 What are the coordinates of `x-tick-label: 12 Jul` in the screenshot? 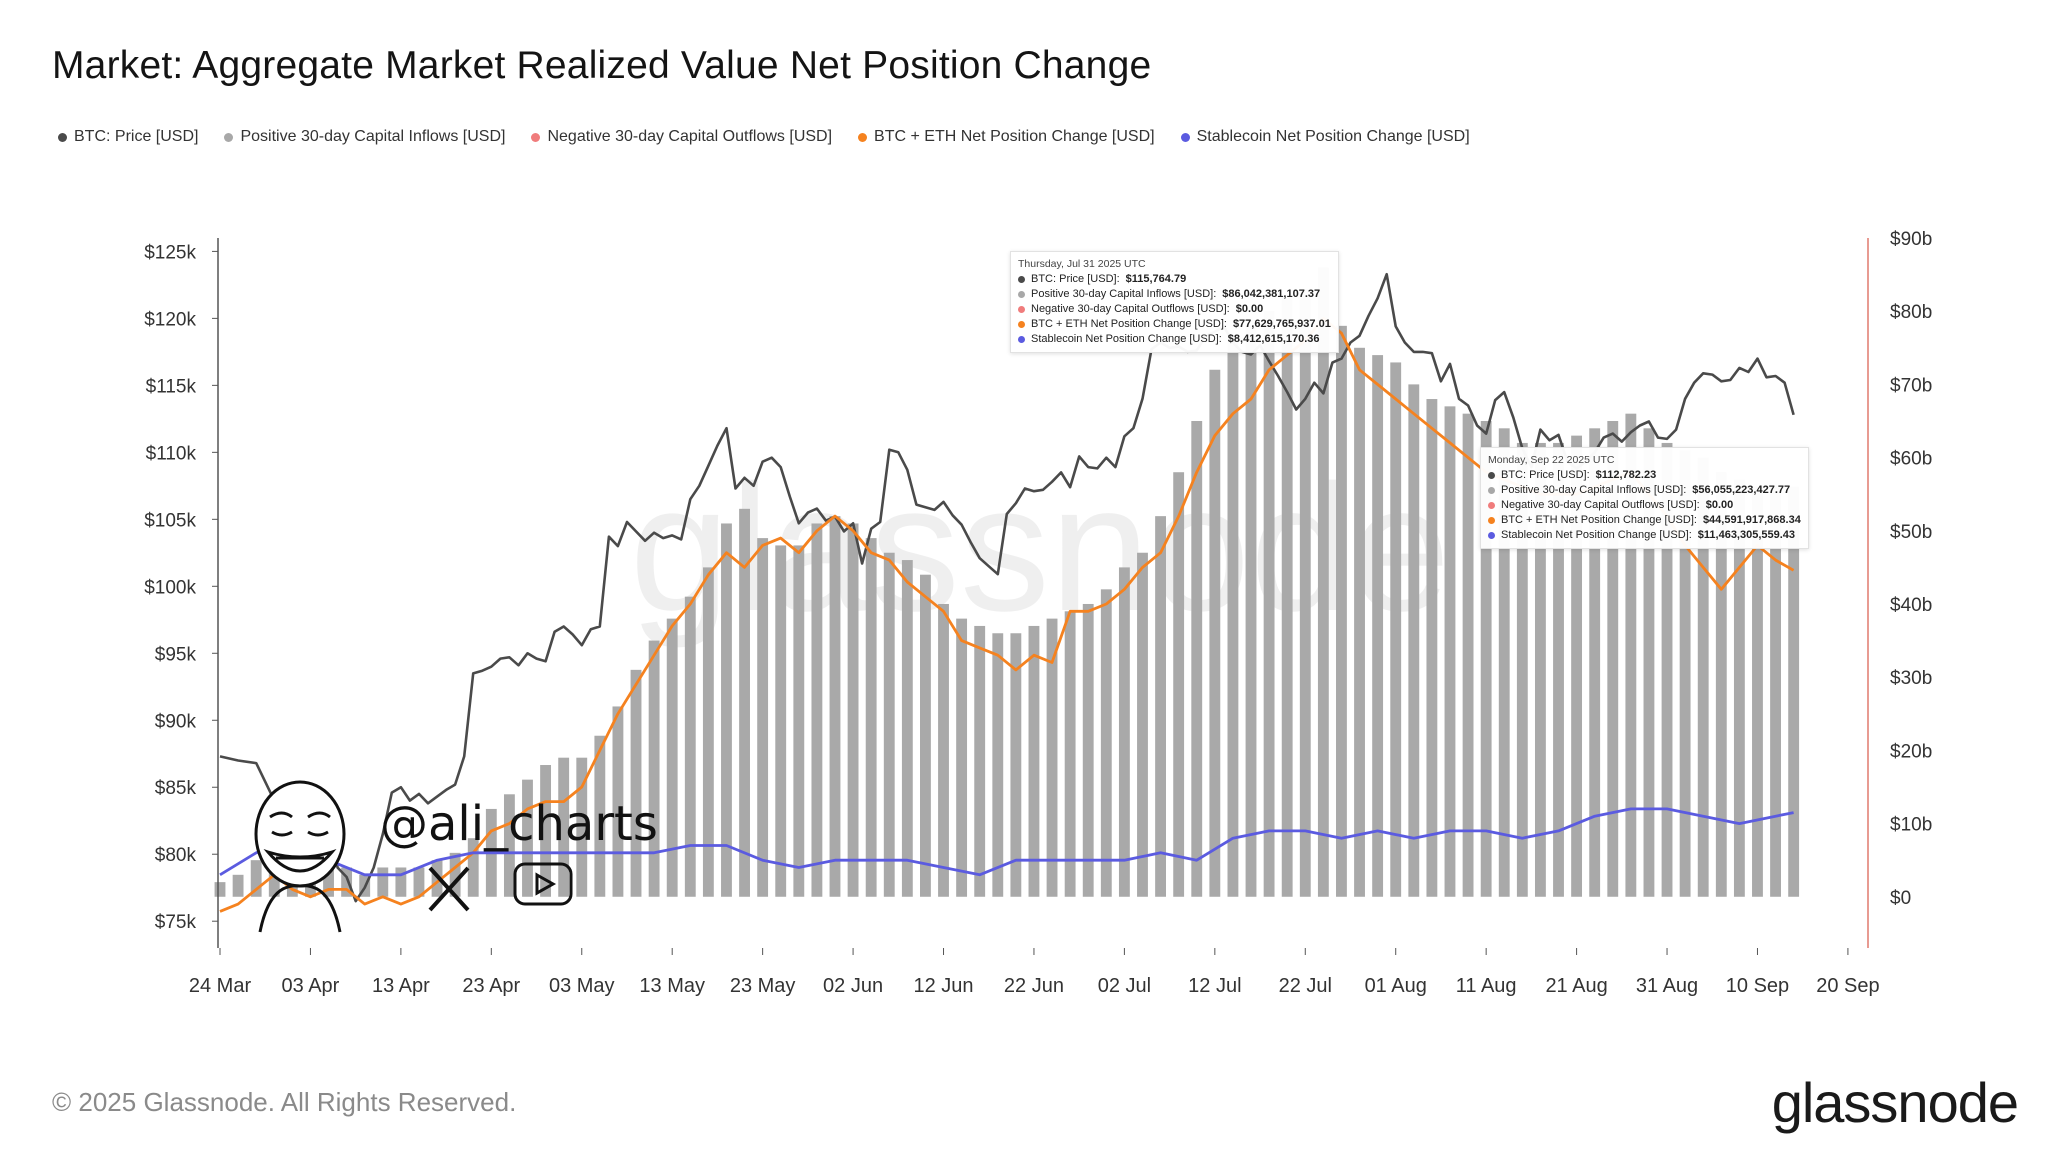 It's located at (1214, 986).